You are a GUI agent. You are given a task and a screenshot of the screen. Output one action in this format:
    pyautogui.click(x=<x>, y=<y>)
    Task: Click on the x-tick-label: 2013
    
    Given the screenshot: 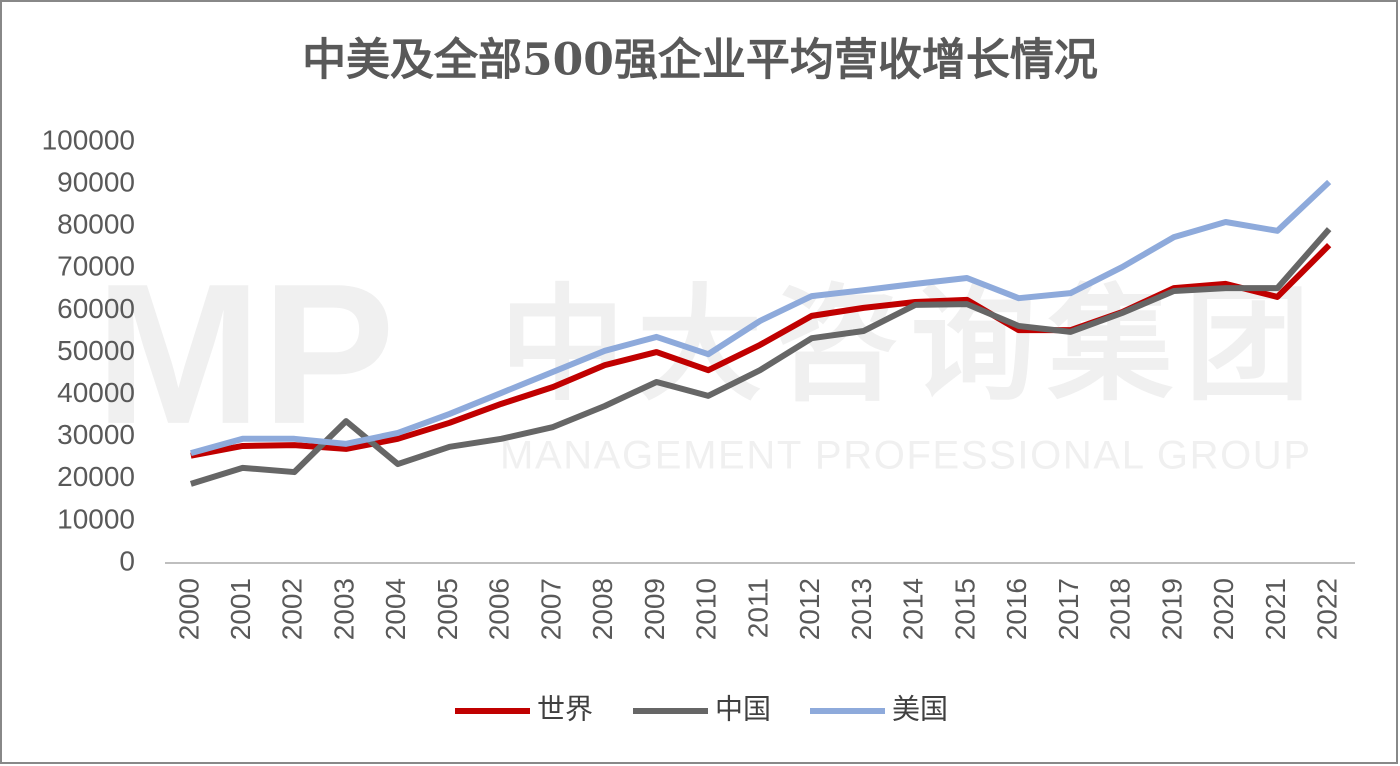 What is the action you would take?
    pyautogui.click(x=861, y=609)
    